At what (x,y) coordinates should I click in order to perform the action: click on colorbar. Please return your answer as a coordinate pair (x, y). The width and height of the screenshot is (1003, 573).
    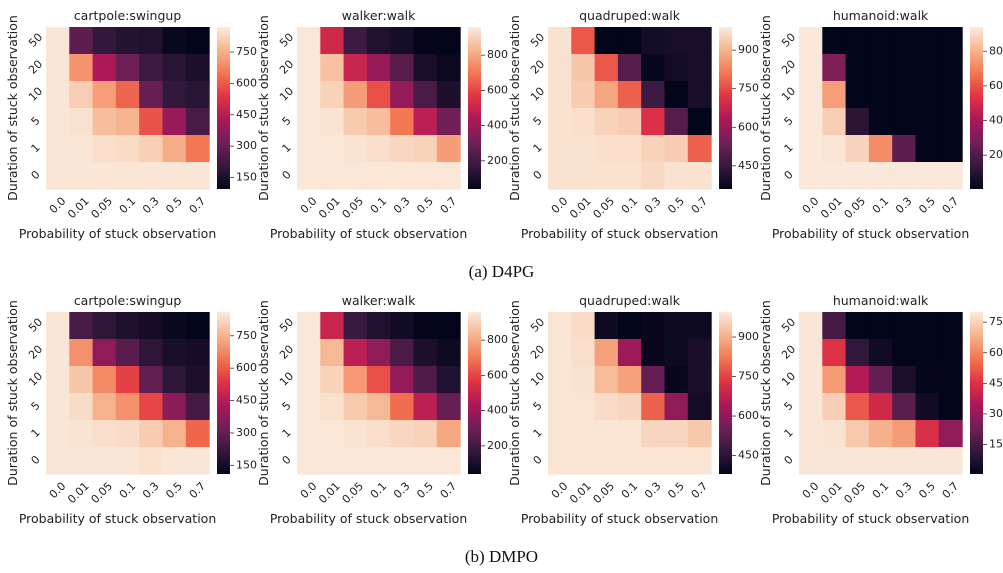
    Looking at the image, I should click on (474, 108).